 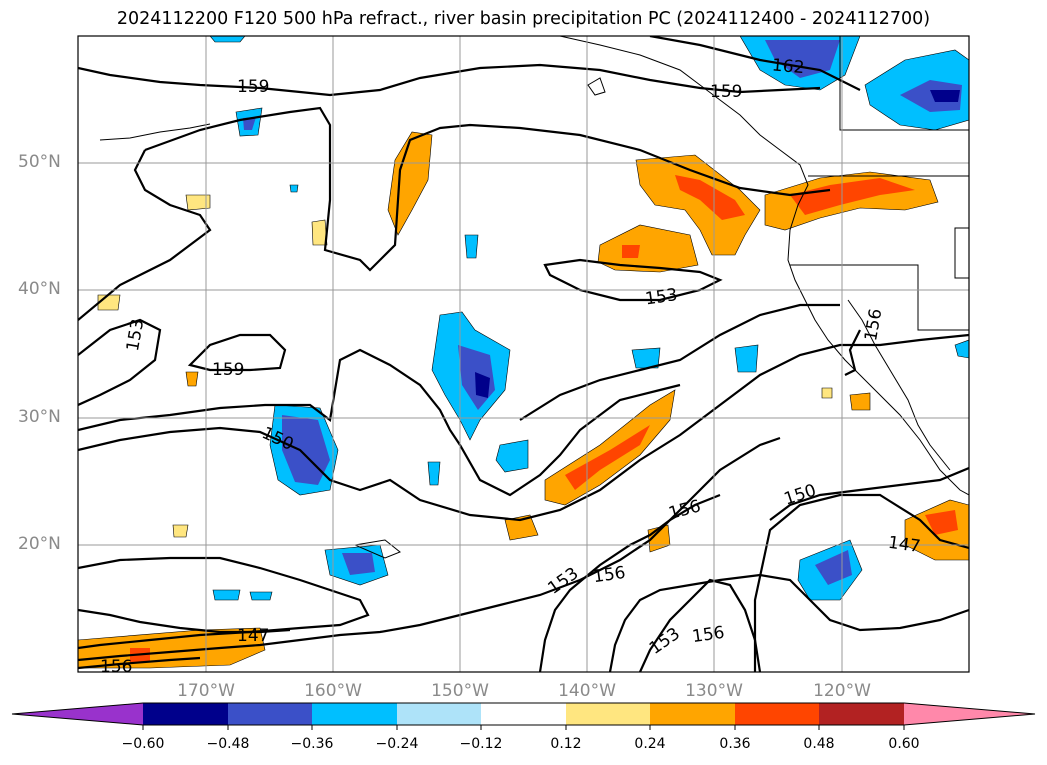 What do you see at coordinates (714, 691) in the screenshot?
I see `lon-label: 130°W` at bounding box center [714, 691].